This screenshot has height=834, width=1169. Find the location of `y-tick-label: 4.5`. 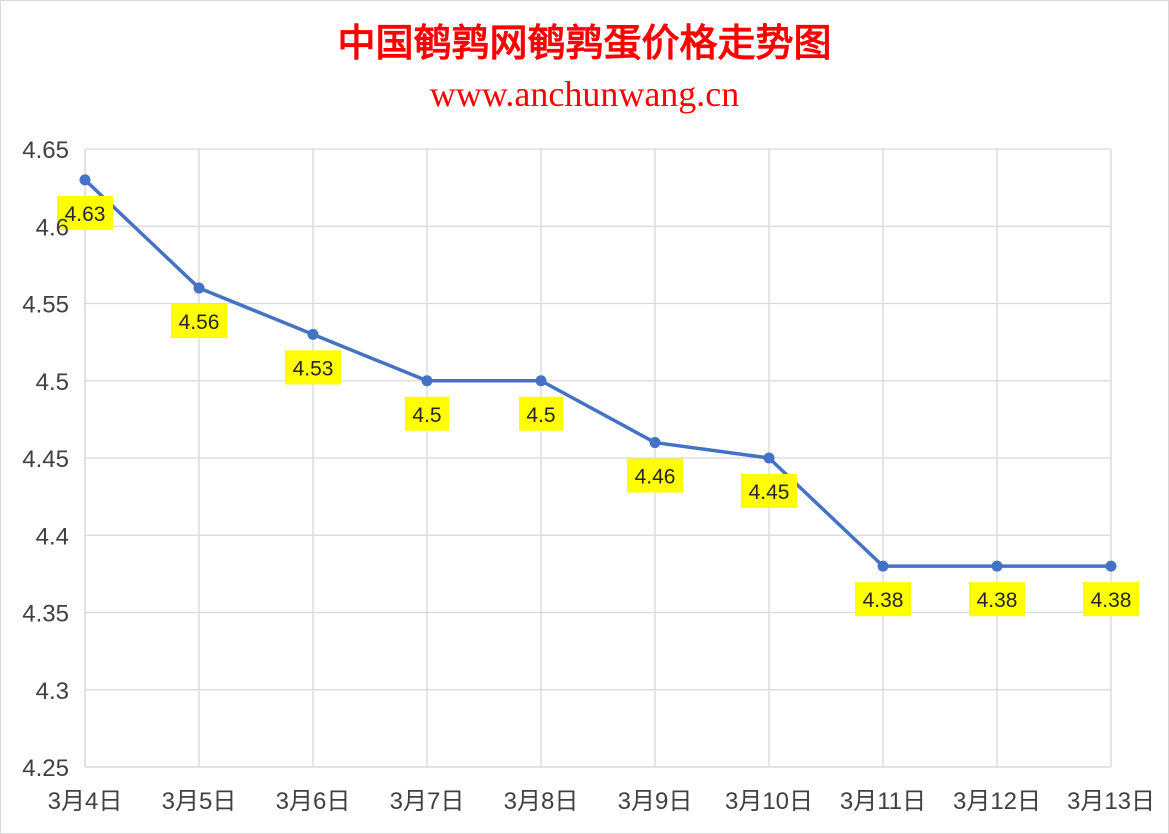

y-tick-label: 4.5 is located at coordinates (52, 382).